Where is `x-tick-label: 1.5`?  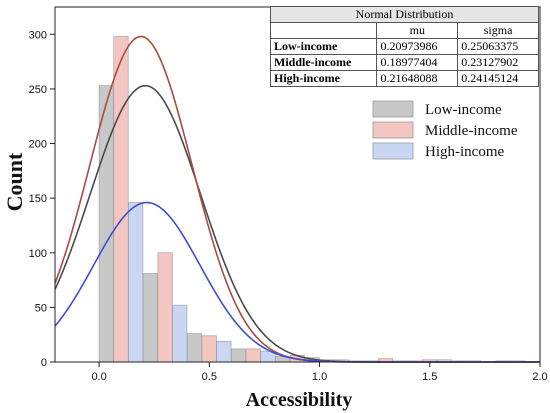
x-tick-label: 1.5 is located at coordinates (429, 377).